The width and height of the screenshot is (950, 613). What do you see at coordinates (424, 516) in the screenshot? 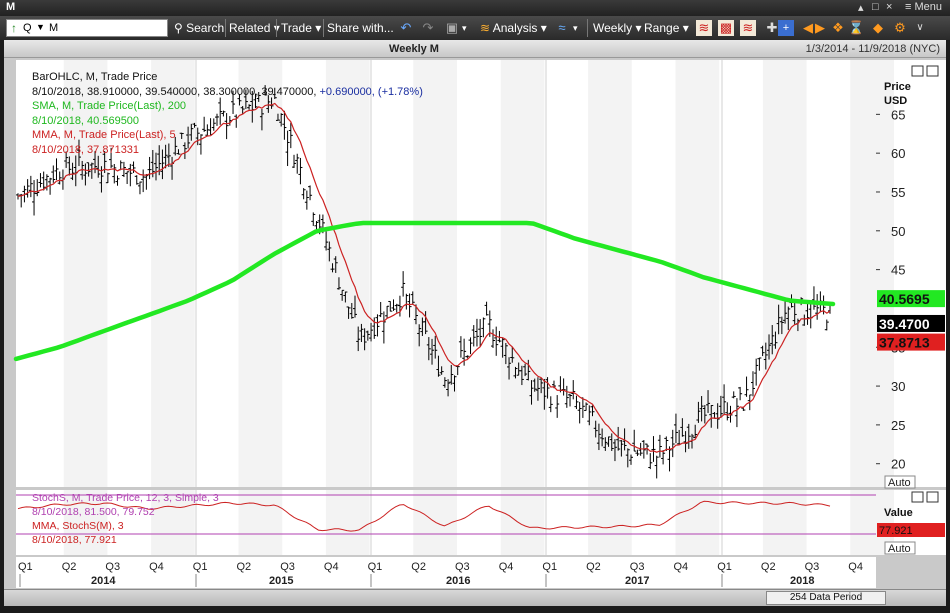
I see `stoch-line` at bounding box center [424, 516].